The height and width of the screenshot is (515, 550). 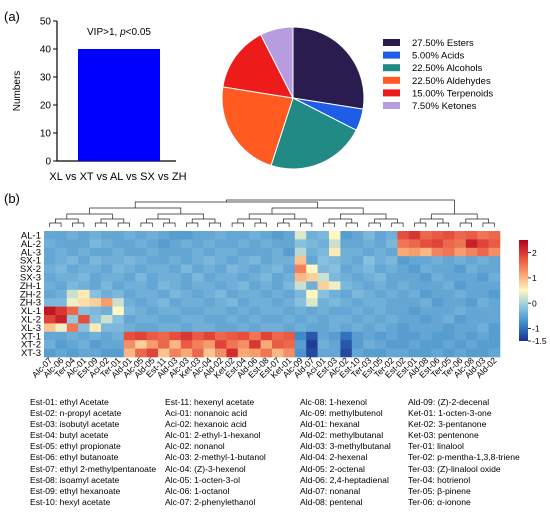 I want to click on panel-a-label: (a), so click(x=12, y=16).